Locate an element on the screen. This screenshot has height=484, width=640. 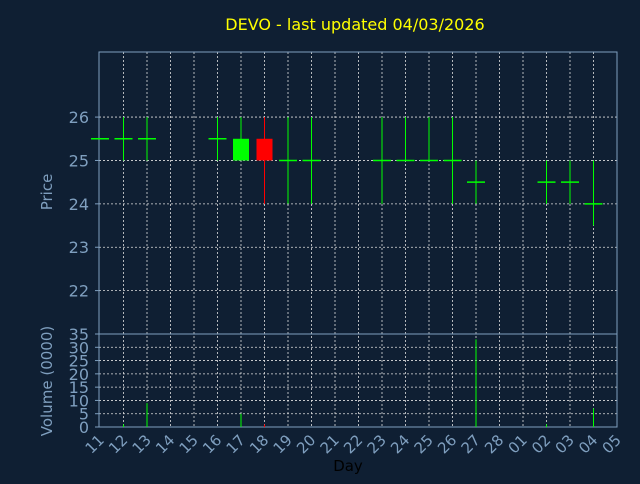
price-tick-label: 22 is located at coordinates (79, 291).